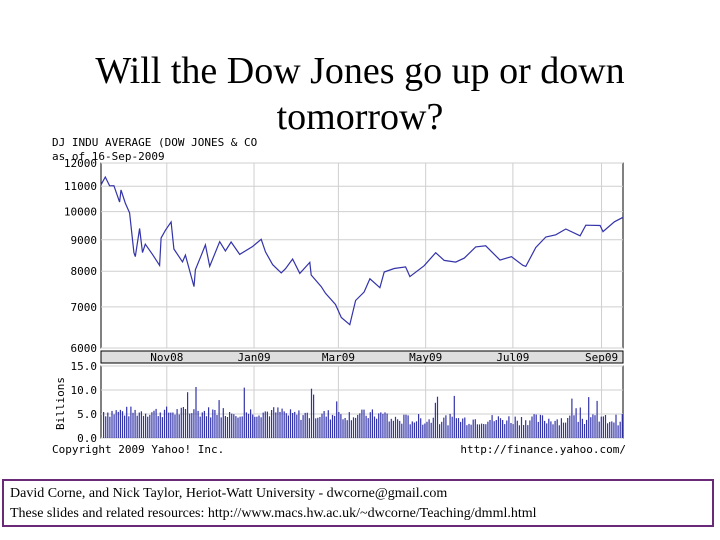  What do you see at coordinates (87, 414) in the screenshot?
I see `volume-tick-label: 5.0` at bounding box center [87, 414].